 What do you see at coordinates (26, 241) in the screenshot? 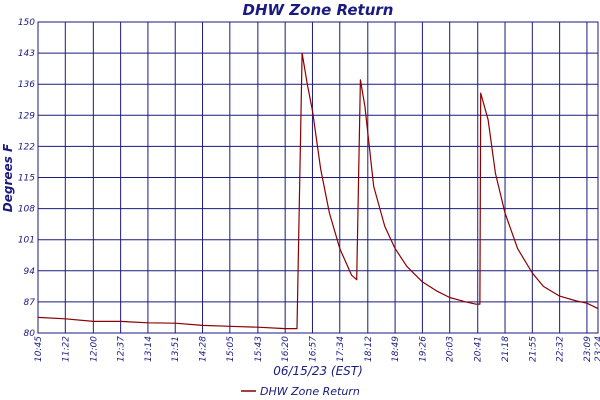
I see `y-tick-label: 101` at bounding box center [26, 241].